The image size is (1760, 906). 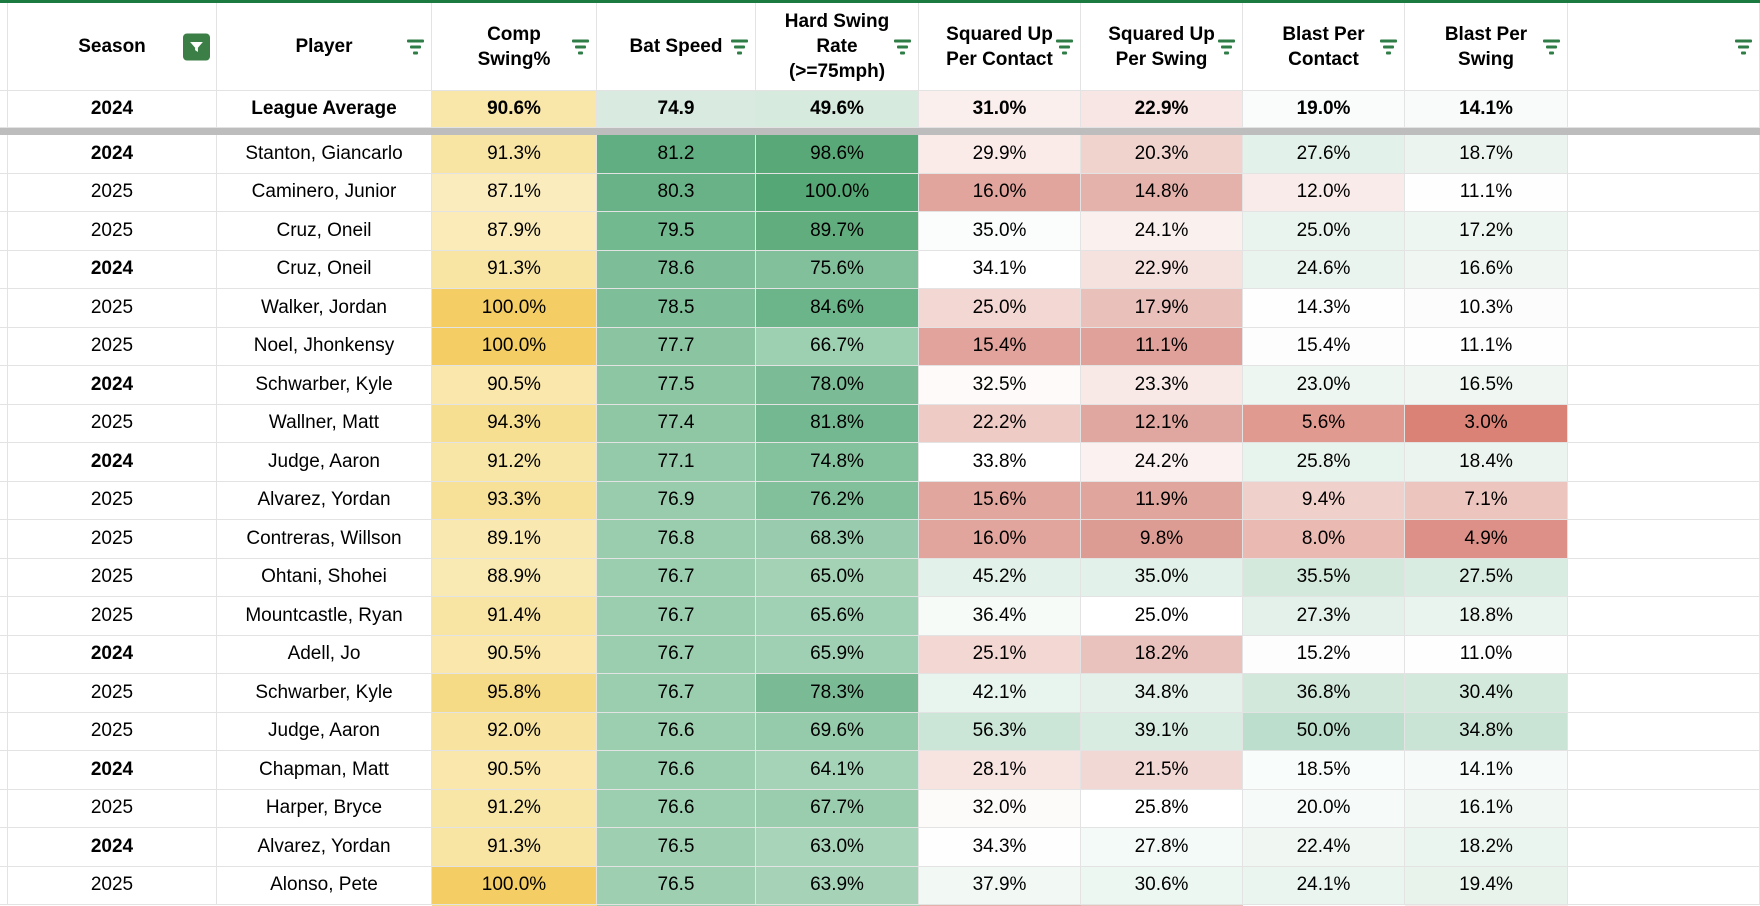 What do you see at coordinates (1324, 693) in the screenshot?
I see `blast-per-contact-cell: 36.8%` at bounding box center [1324, 693].